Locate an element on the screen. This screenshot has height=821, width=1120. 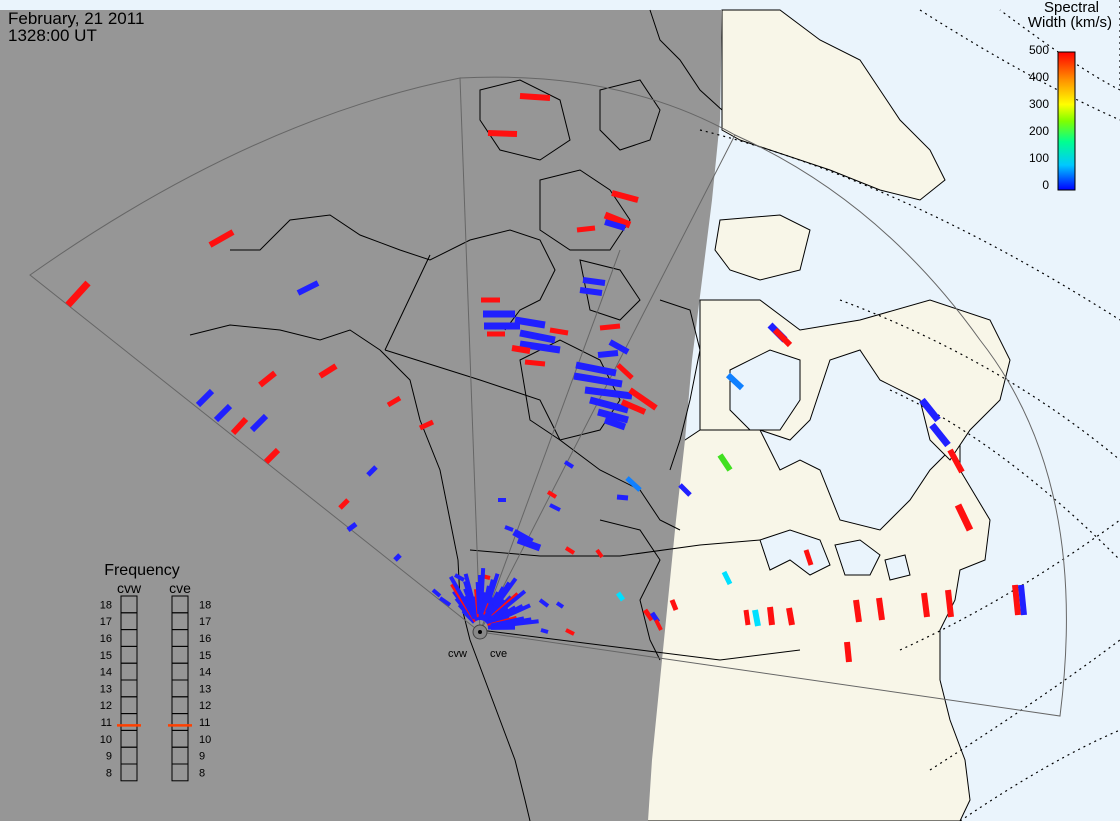
frequency-box-cve is located at coordinates (180, 772).